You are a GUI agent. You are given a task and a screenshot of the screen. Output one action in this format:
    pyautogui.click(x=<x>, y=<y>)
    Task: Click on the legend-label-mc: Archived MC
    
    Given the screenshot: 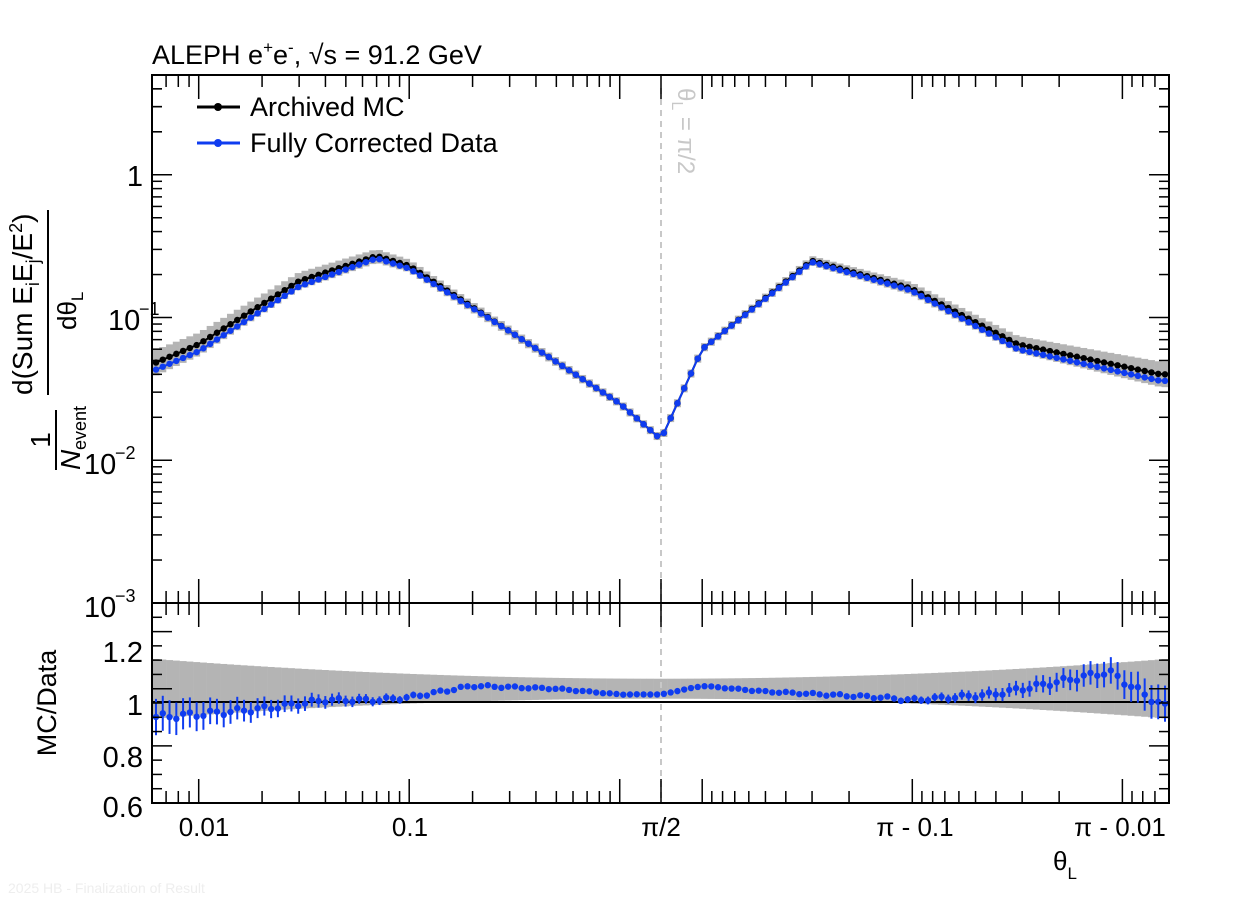 What is the action you would take?
    pyautogui.click(x=327, y=107)
    